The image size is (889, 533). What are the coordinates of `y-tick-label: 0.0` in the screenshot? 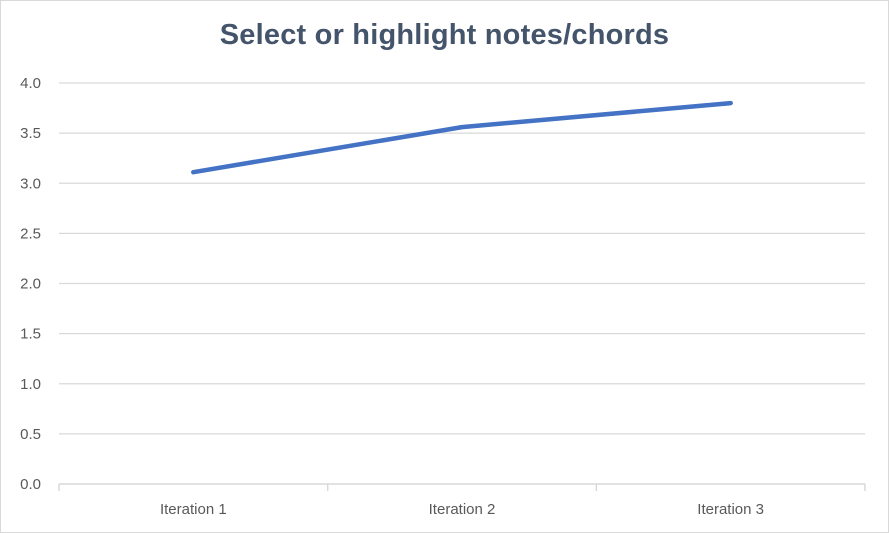 It's located at (30, 484).